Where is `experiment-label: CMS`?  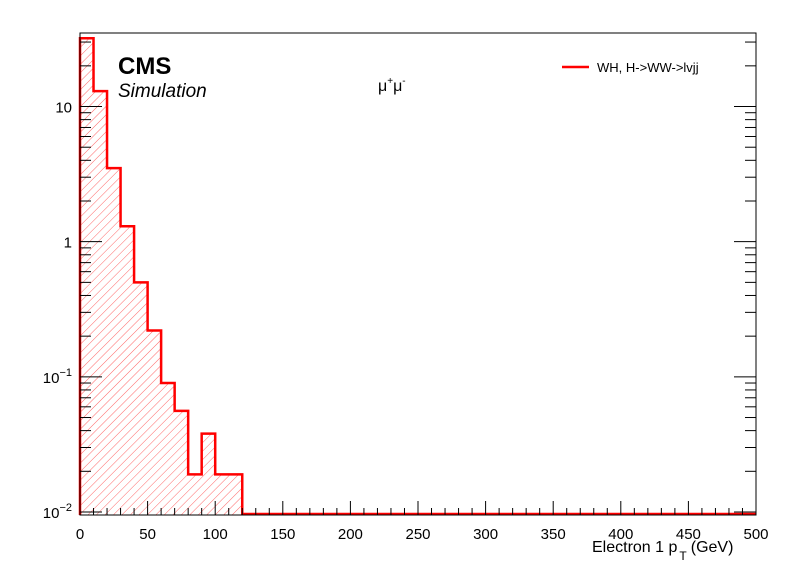 experiment-label: CMS is located at coordinates (144, 66).